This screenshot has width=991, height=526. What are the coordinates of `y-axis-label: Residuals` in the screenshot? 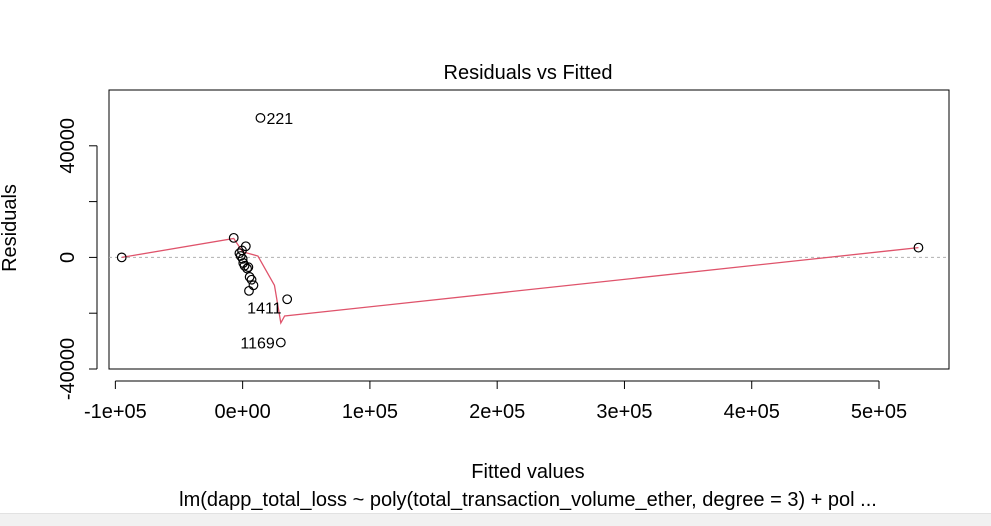 It's located at (10, 228).